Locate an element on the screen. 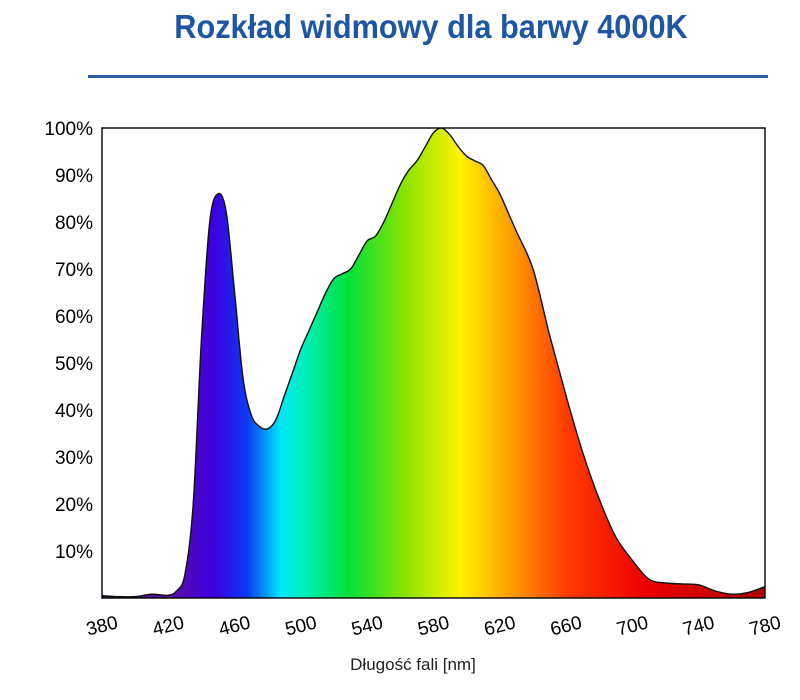  x-tick-label: 540 is located at coordinates (367, 626).